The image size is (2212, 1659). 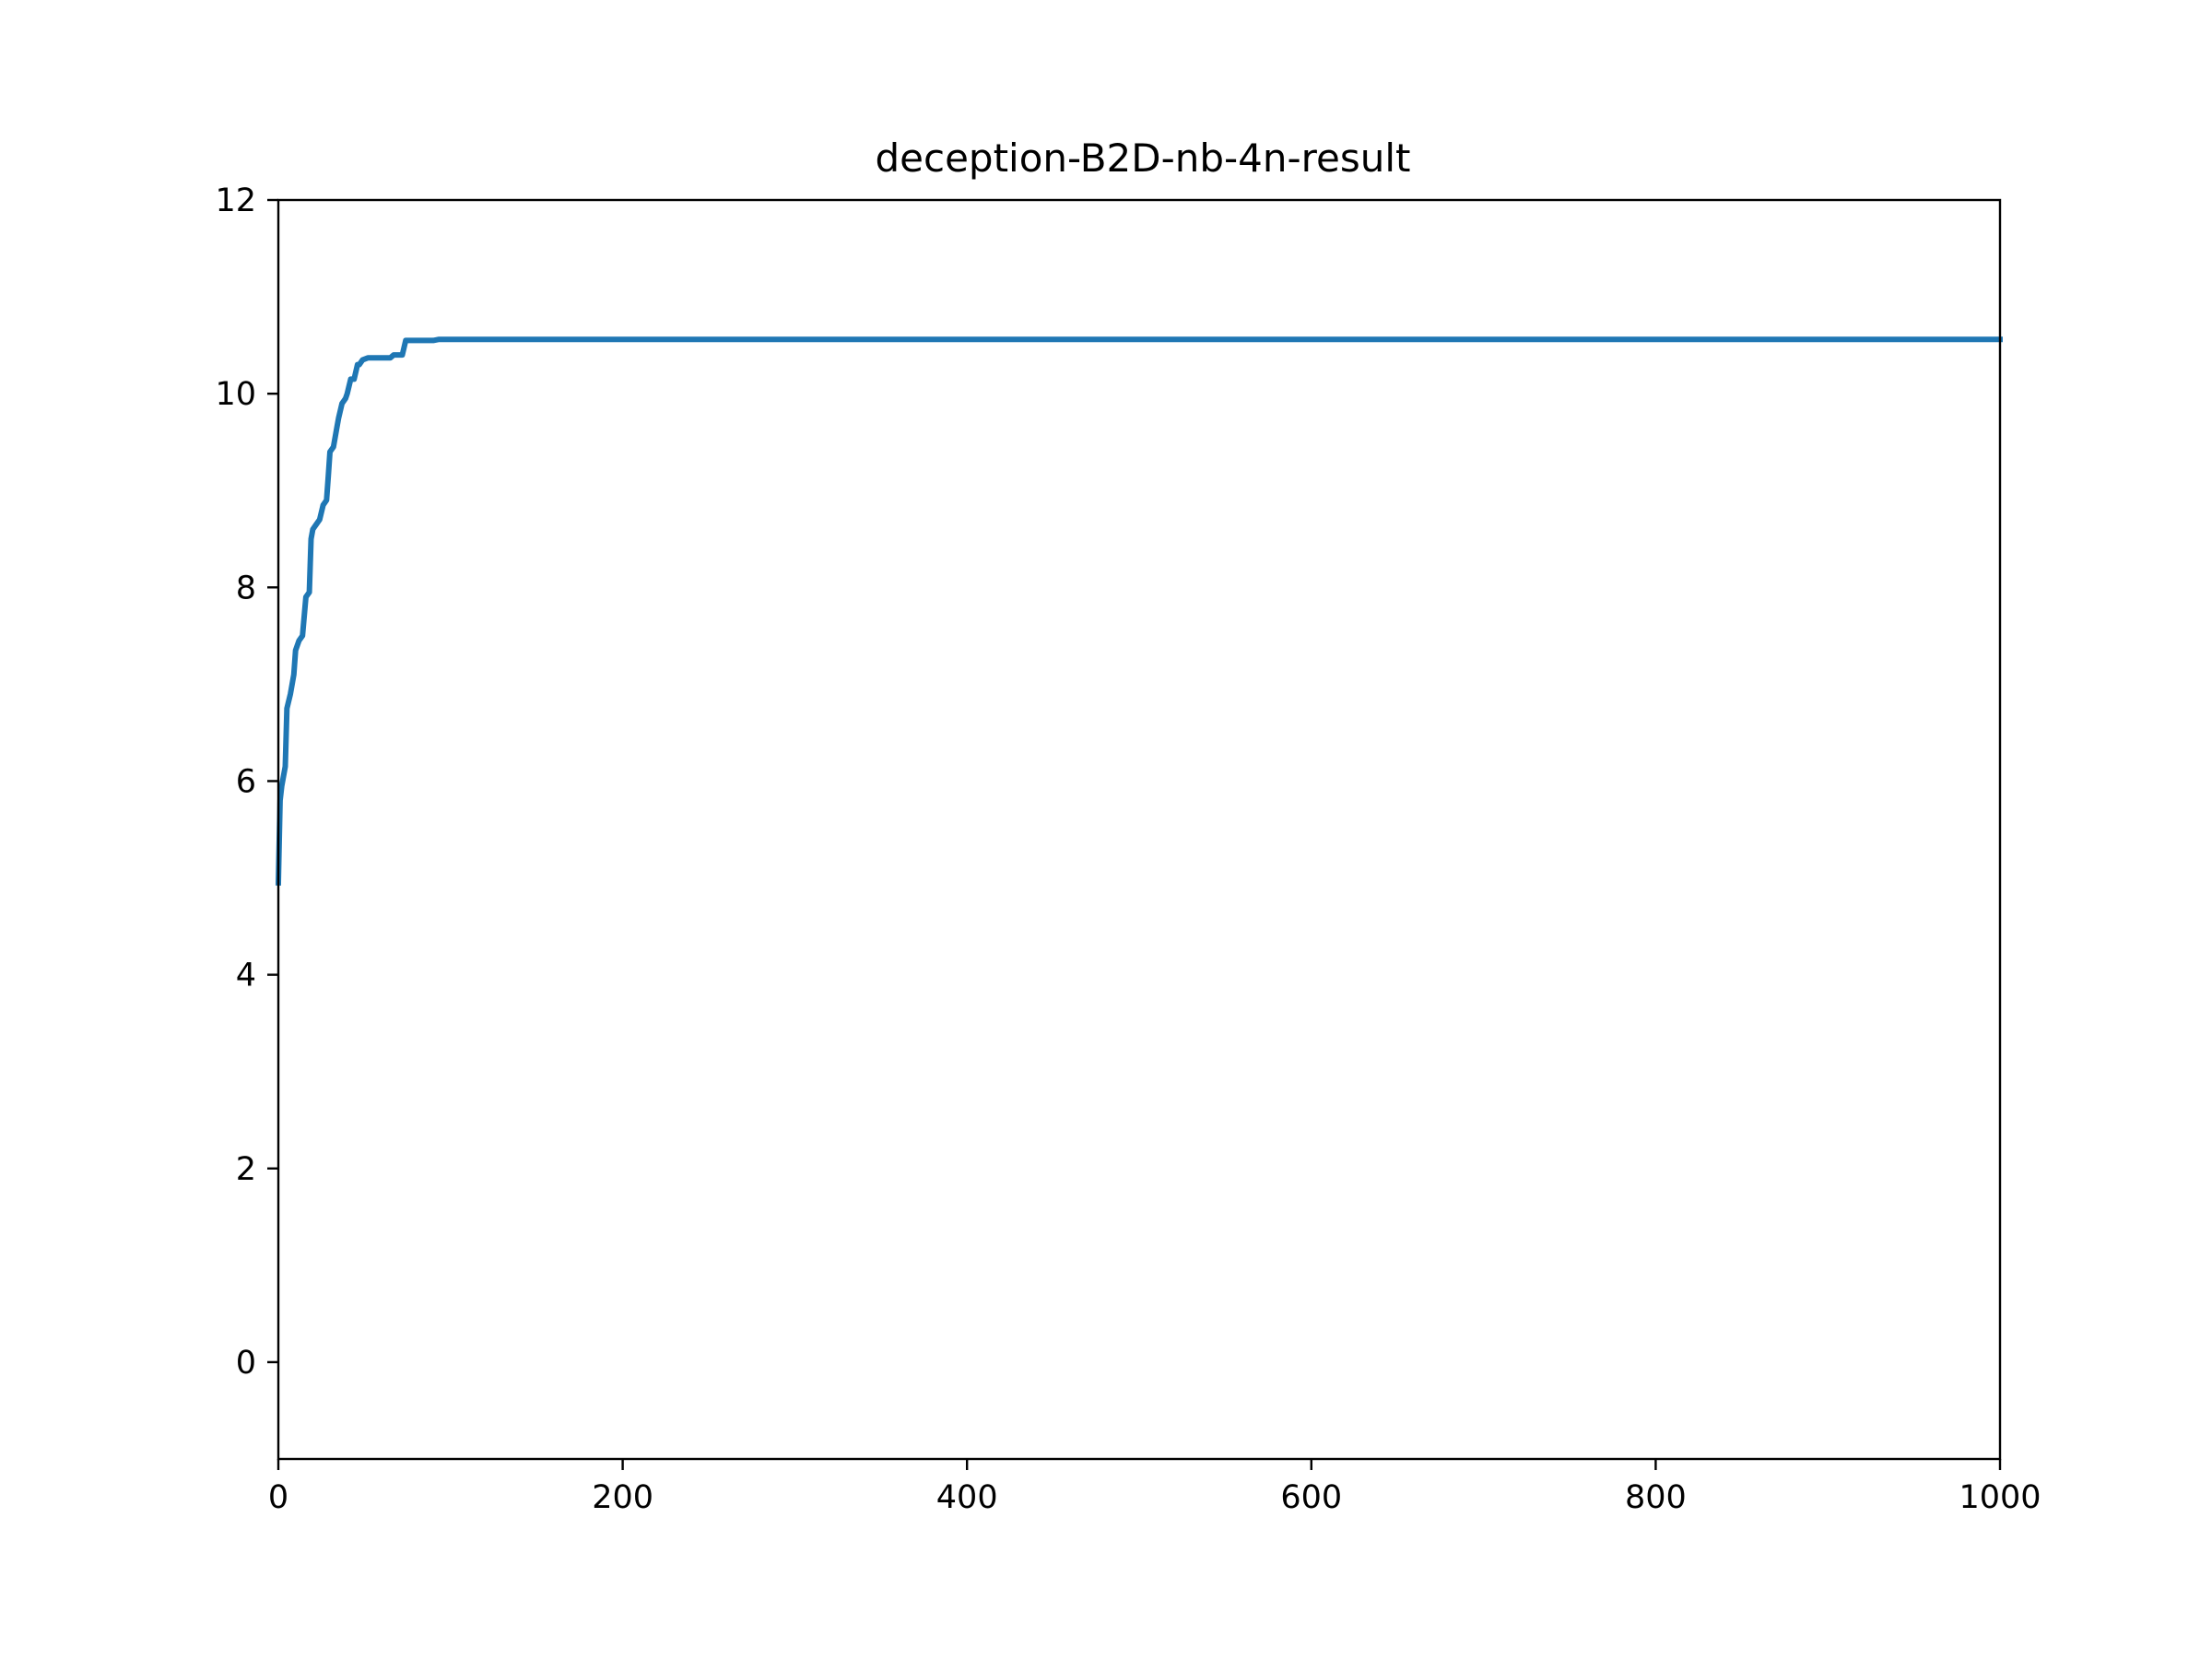 What do you see at coordinates (1154, 1487) in the screenshot?
I see `x-axis: 0 200 400 600 800 1000` at bounding box center [1154, 1487].